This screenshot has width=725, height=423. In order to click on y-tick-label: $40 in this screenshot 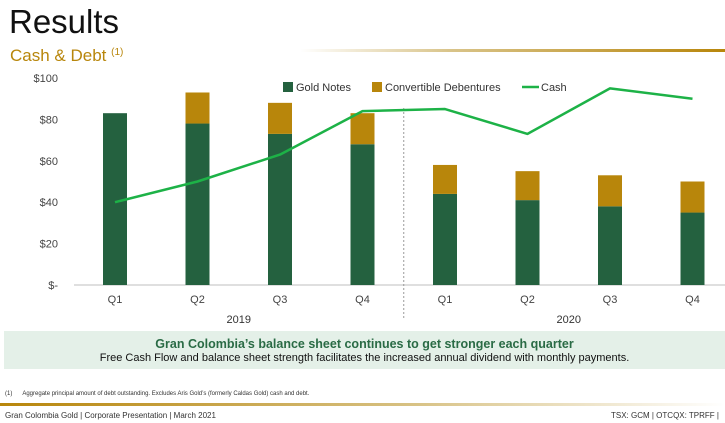, I will do `click(49, 203)`.